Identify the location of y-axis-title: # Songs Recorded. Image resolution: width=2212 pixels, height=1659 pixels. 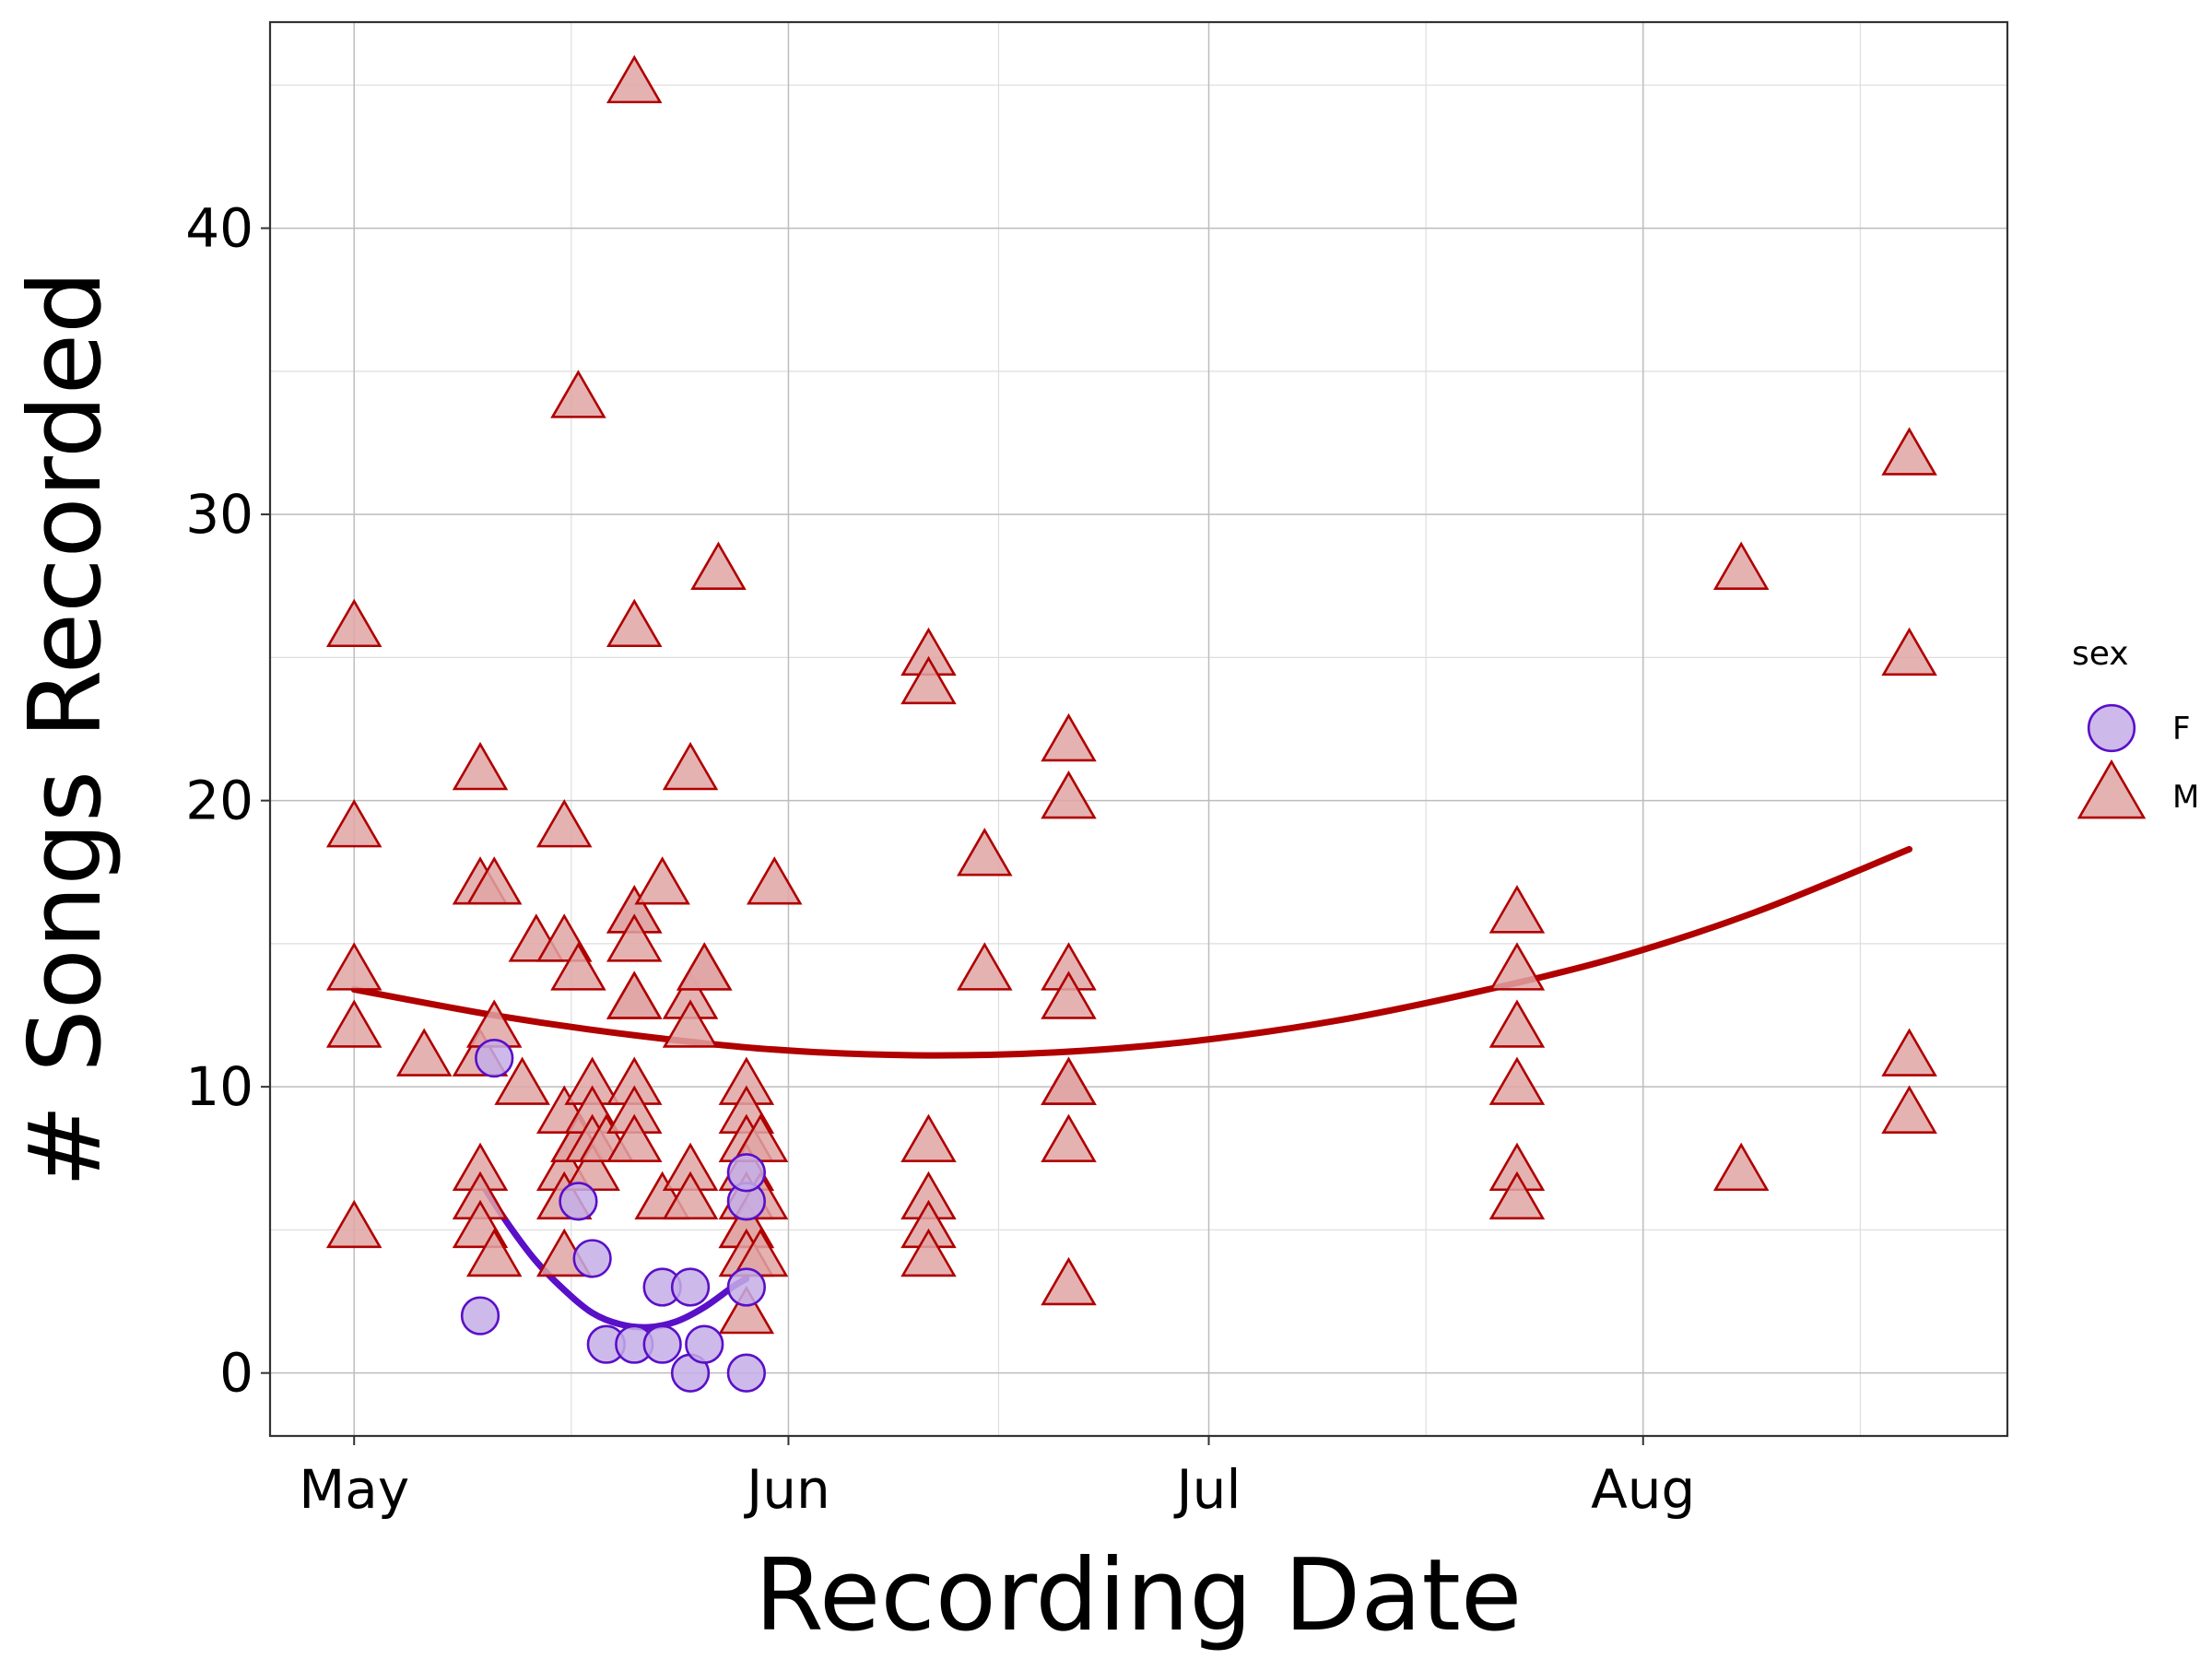
(66, 728).